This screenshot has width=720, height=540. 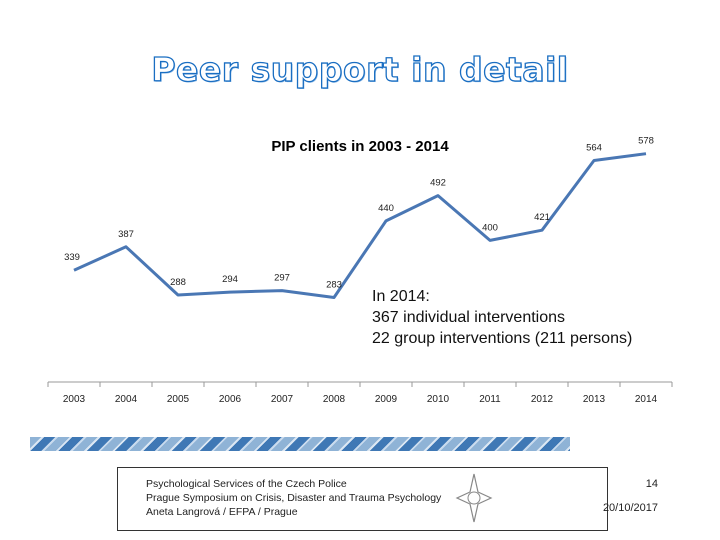 I want to click on x-tick-label: 2006, so click(x=230, y=399).